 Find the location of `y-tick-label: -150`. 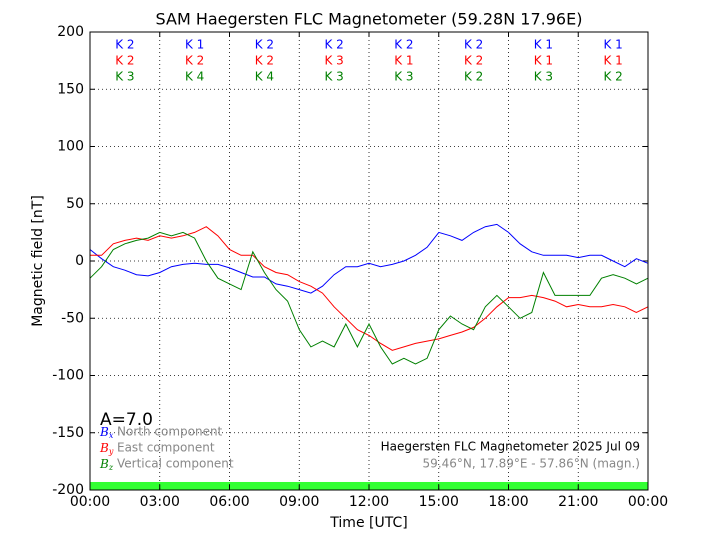

y-tick-label: -150 is located at coordinates (68, 433).